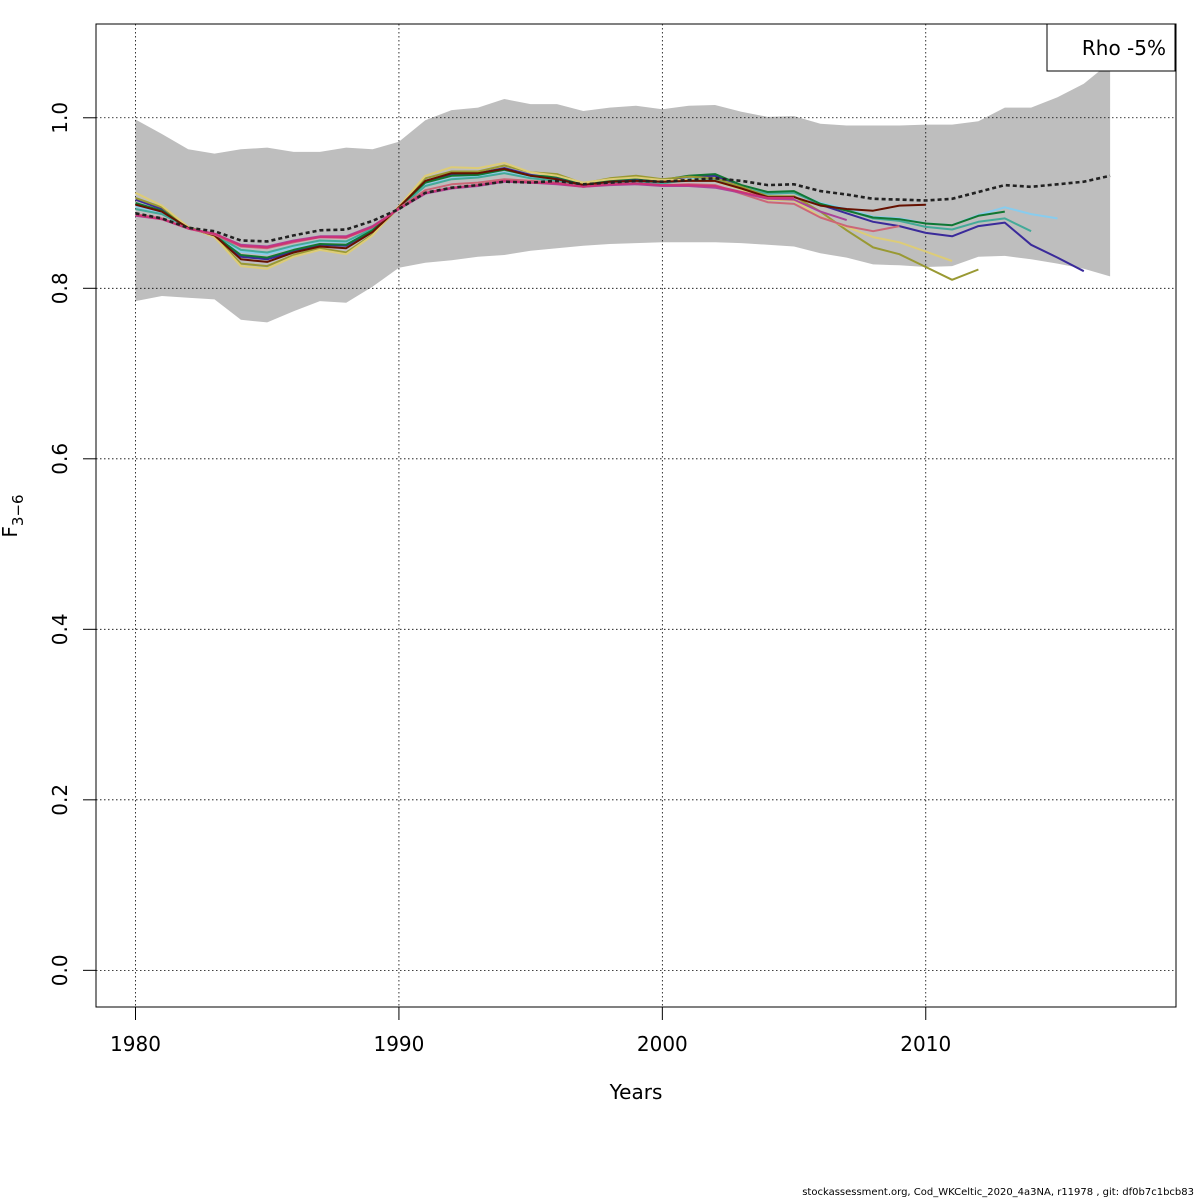 This screenshot has height=1200, width=1200. Describe the element at coordinates (623, 208) in the screenshot. I see `base-run-line` at that location.